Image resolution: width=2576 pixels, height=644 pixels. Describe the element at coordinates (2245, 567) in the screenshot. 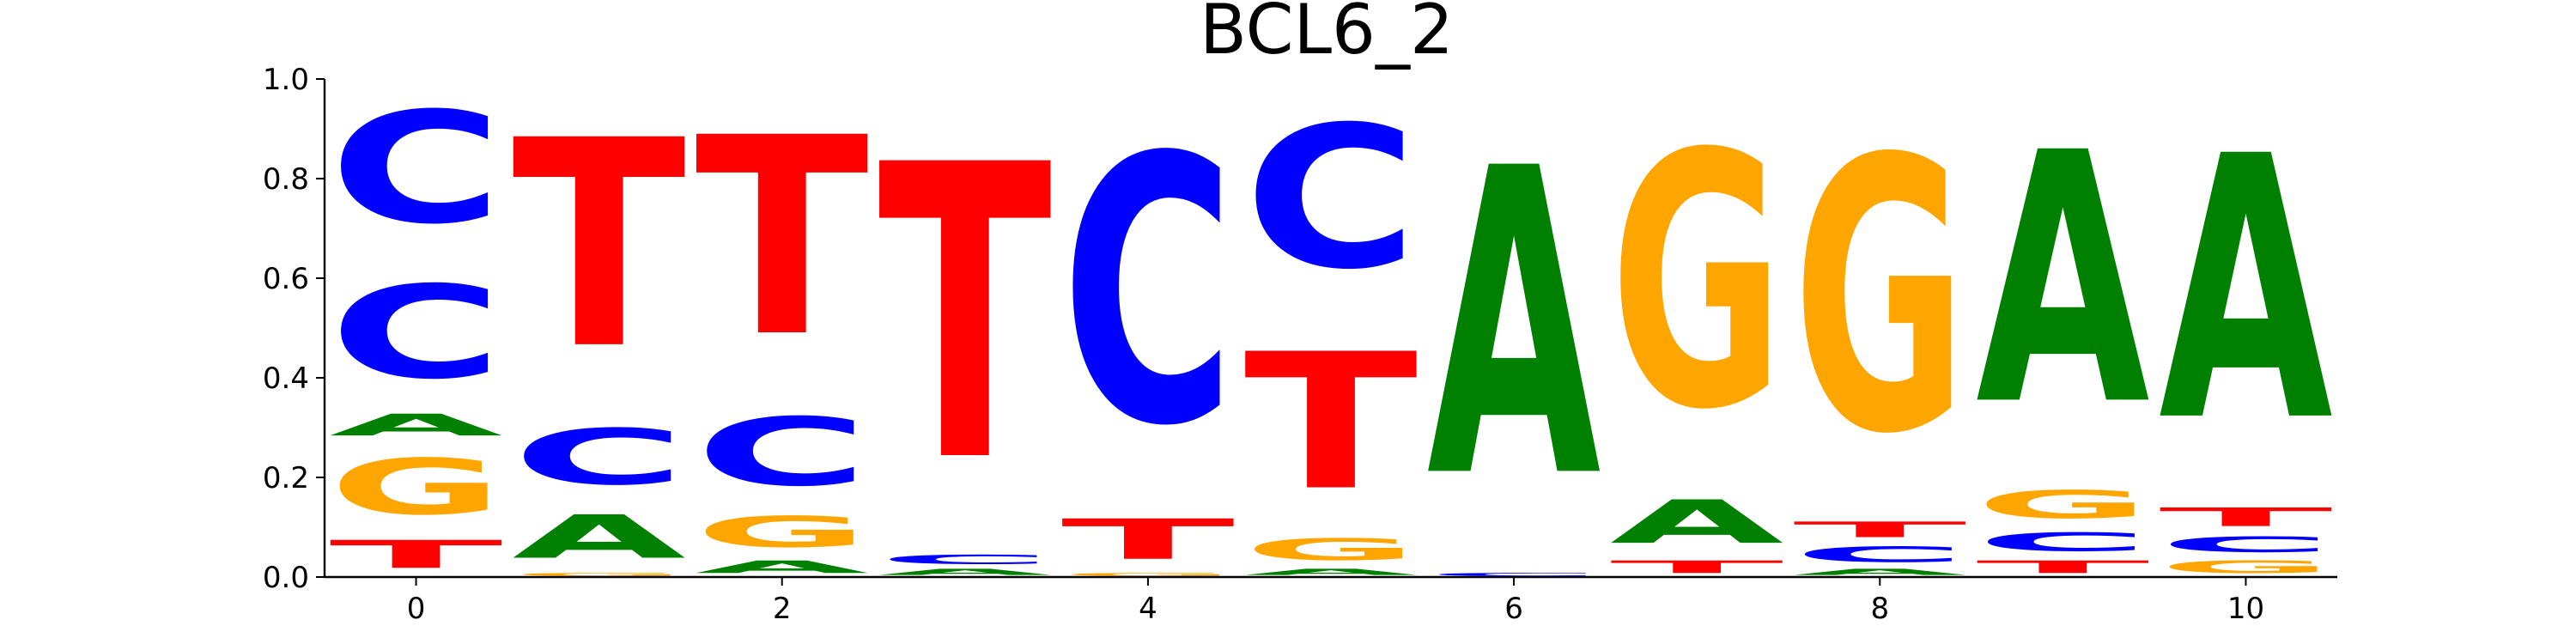

I see `logo-letter-G-pos10: G` at that location.